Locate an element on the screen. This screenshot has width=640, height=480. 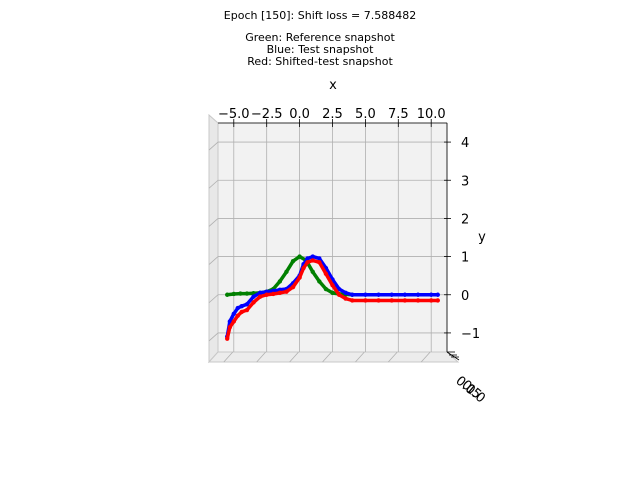
x-tick-label: 2.5 is located at coordinates (332, 114).